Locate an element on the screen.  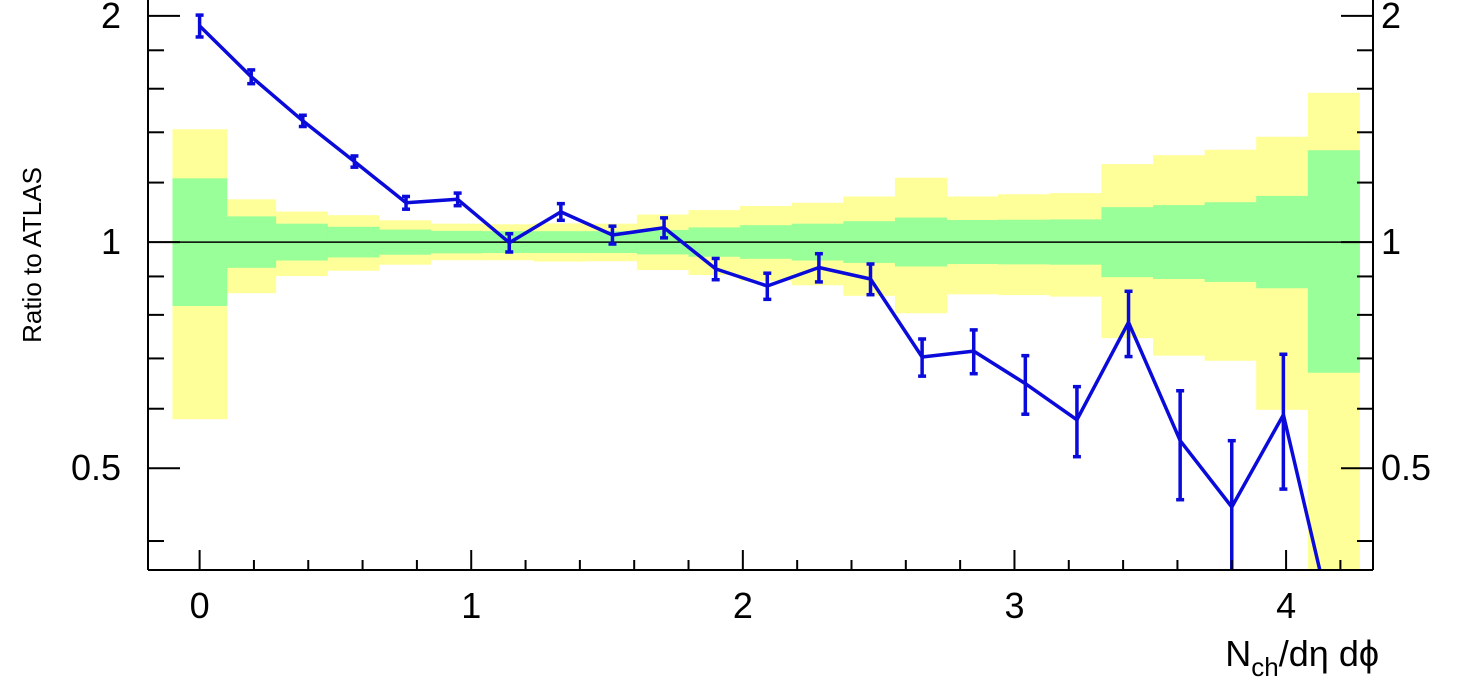
x-axis-title-main: N is located at coordinates (1238, 653).